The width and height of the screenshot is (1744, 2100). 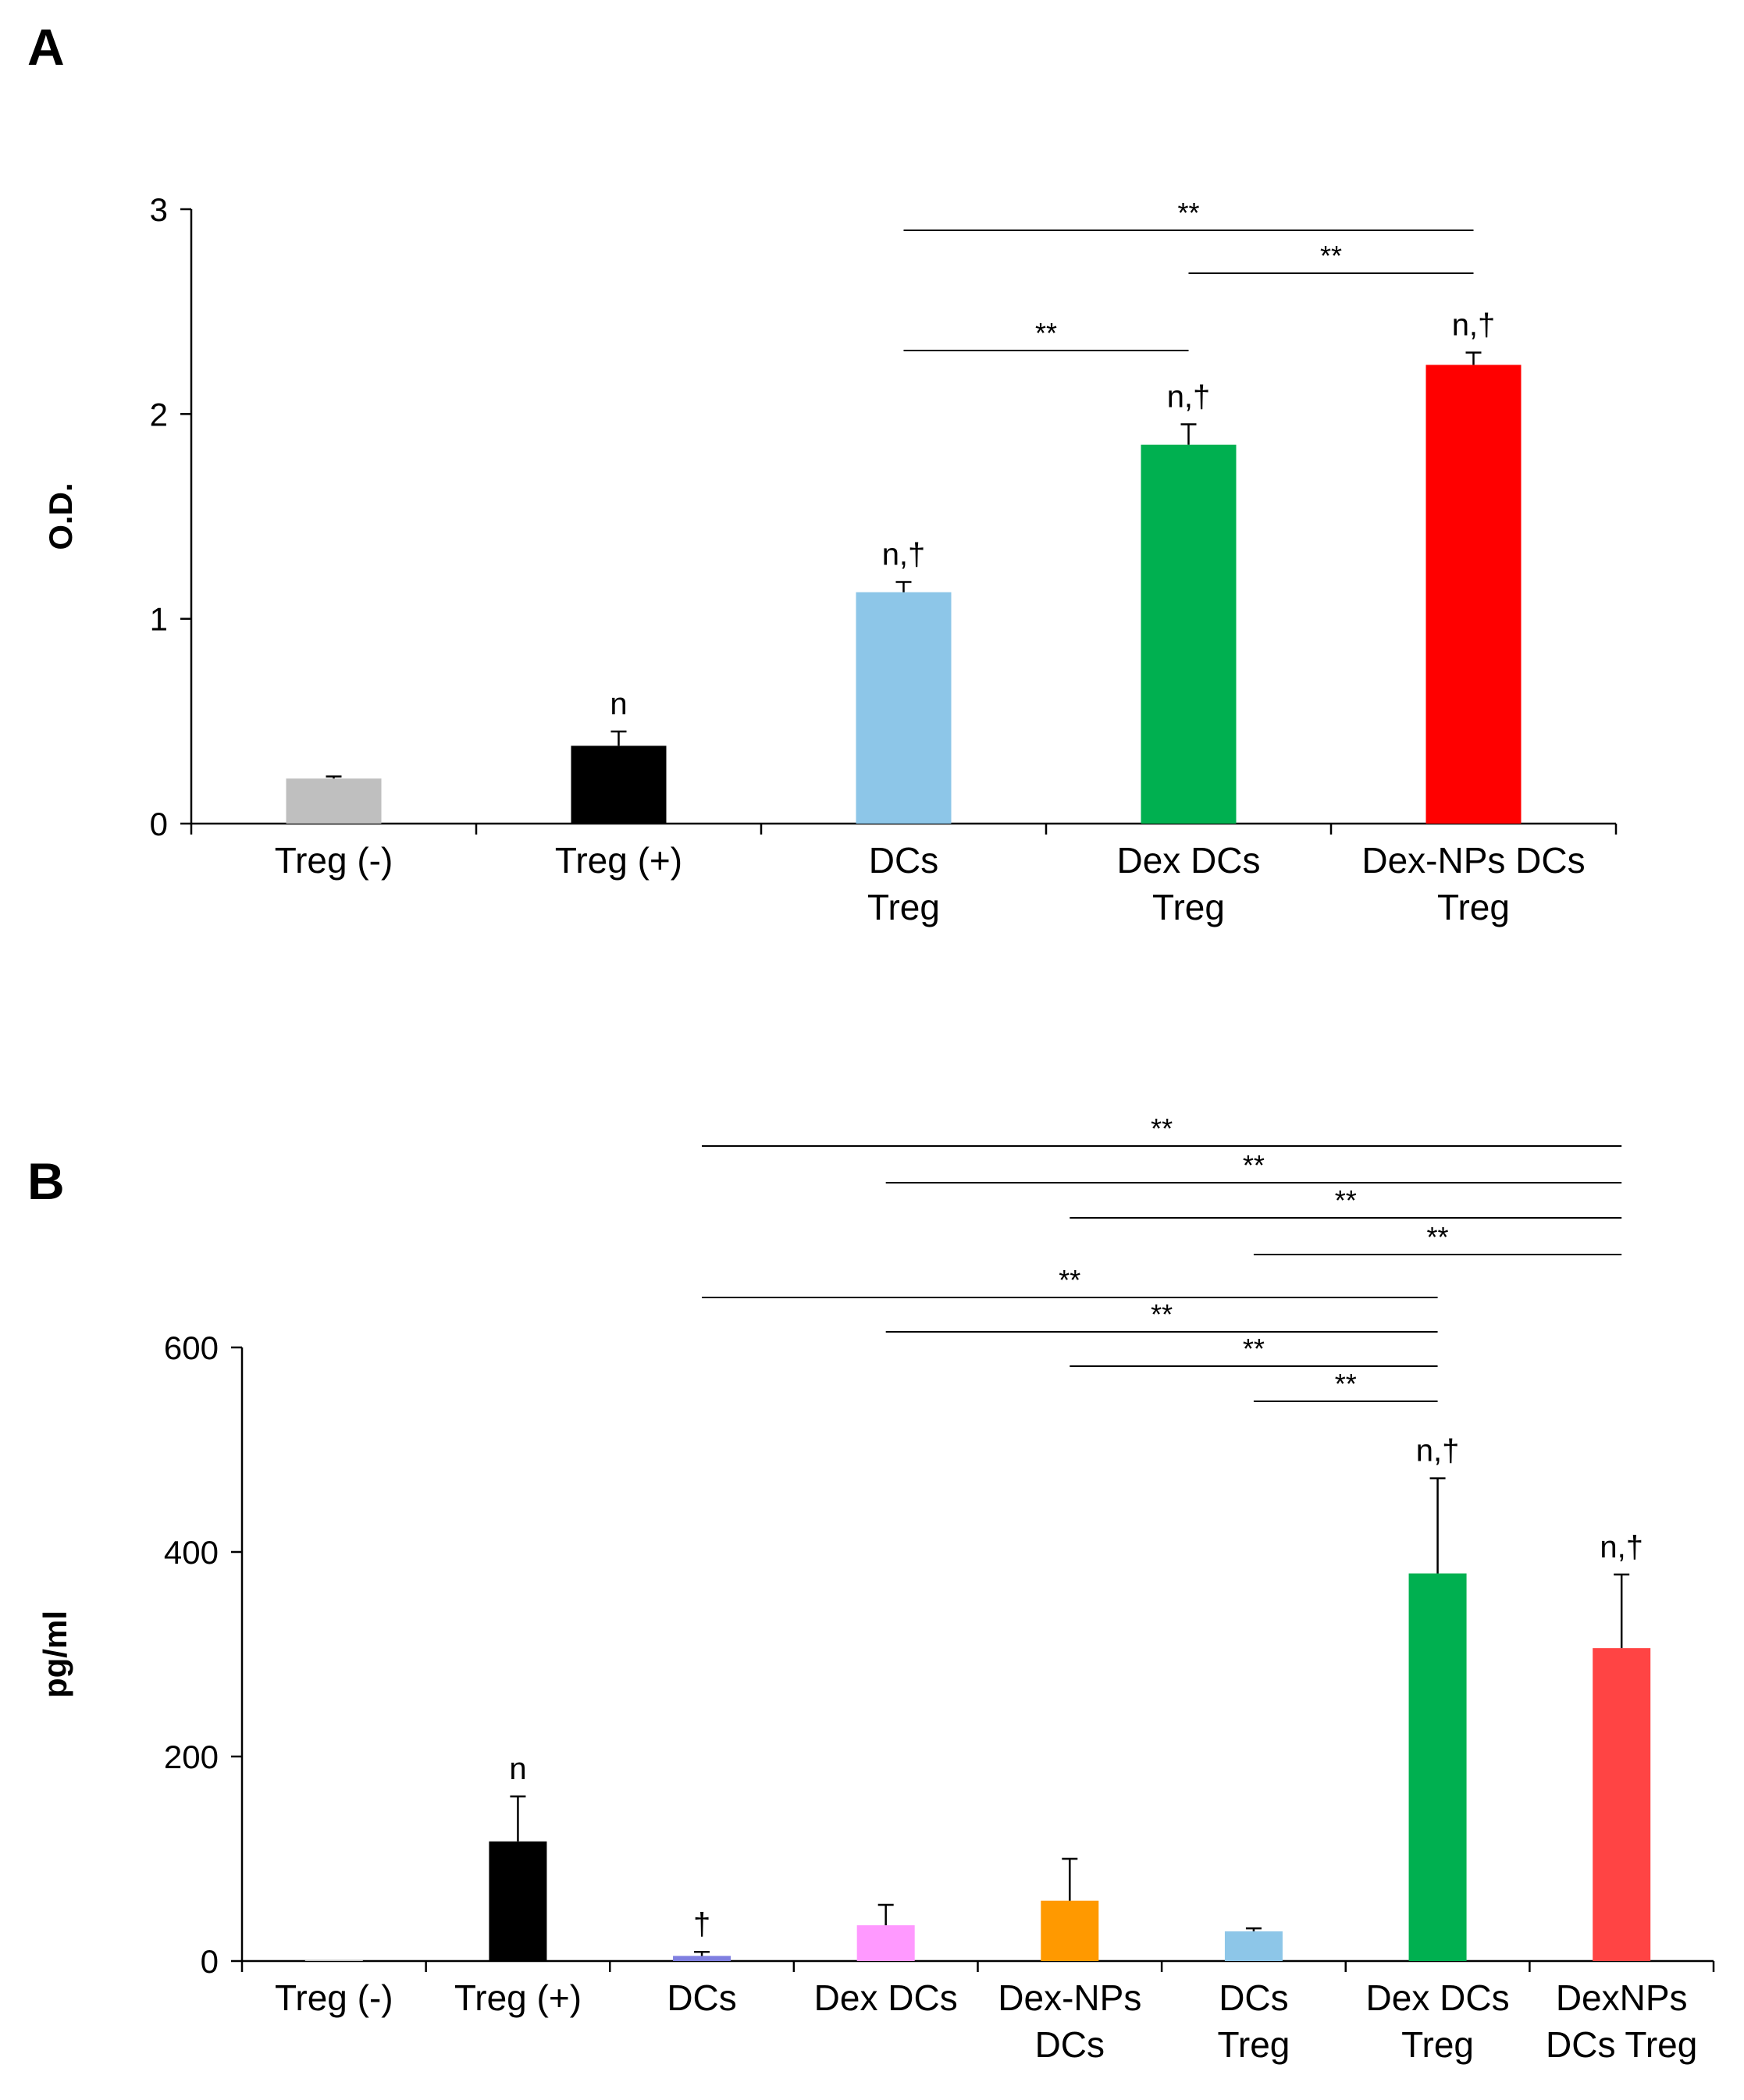 What do you see at coordinates (1622, 1997) in the screenshot?
I see `x-category-label: DexNPs` at bounding box center [1622, 1997].